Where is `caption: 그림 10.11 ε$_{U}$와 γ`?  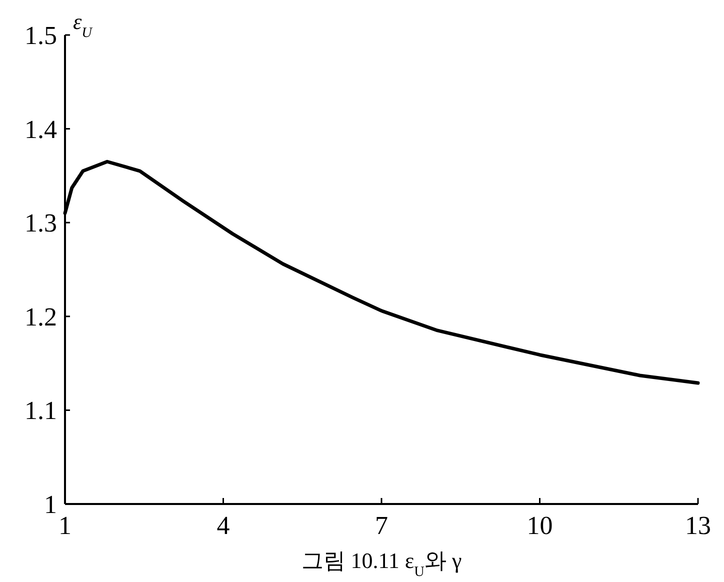 caption: 그림 10.11 ε$_{U}$와 γ is located at coordinates (381, 564).